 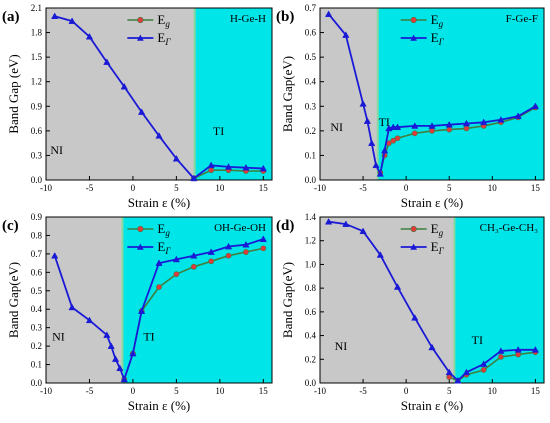 What do you see at coordinates (13, 93) in the screenshot?
I see `y-axis-label: Band Gap (eV)` at bounding box center [13, 93].